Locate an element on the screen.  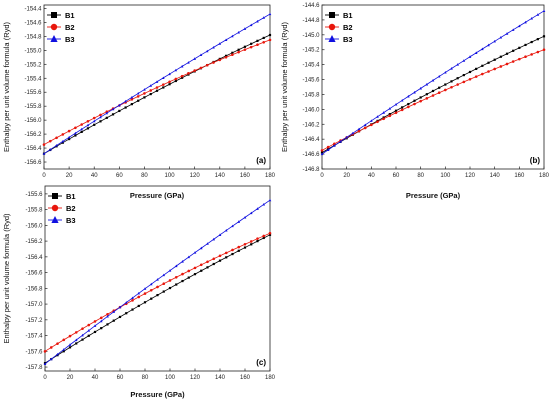
y-tick-label: -145.2 is located at coordinates (311, 51).